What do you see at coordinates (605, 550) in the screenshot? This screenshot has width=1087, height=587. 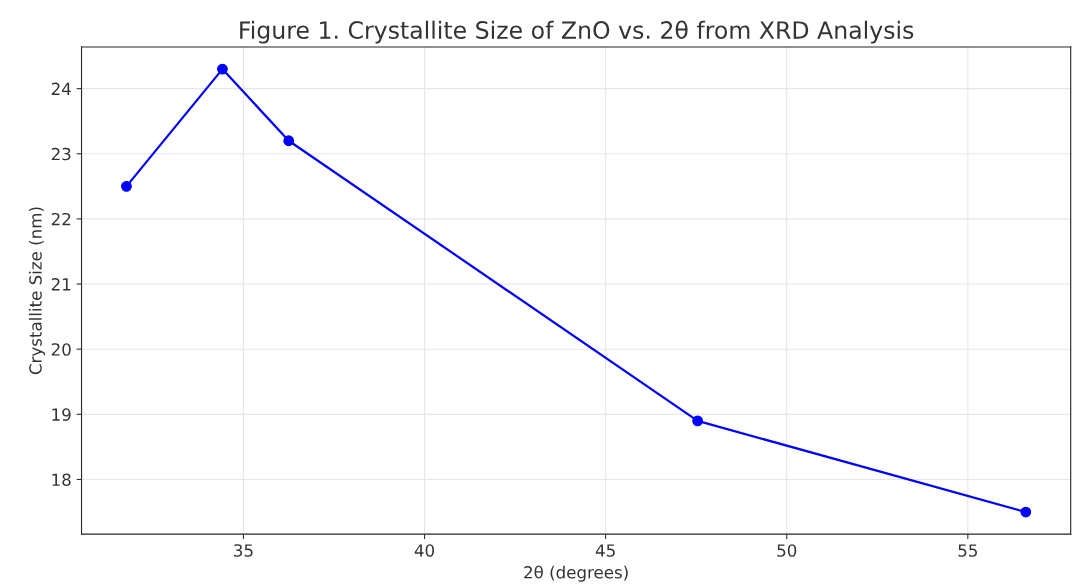 I see `x-tick-label: 45` at bounding box center [605, 550].